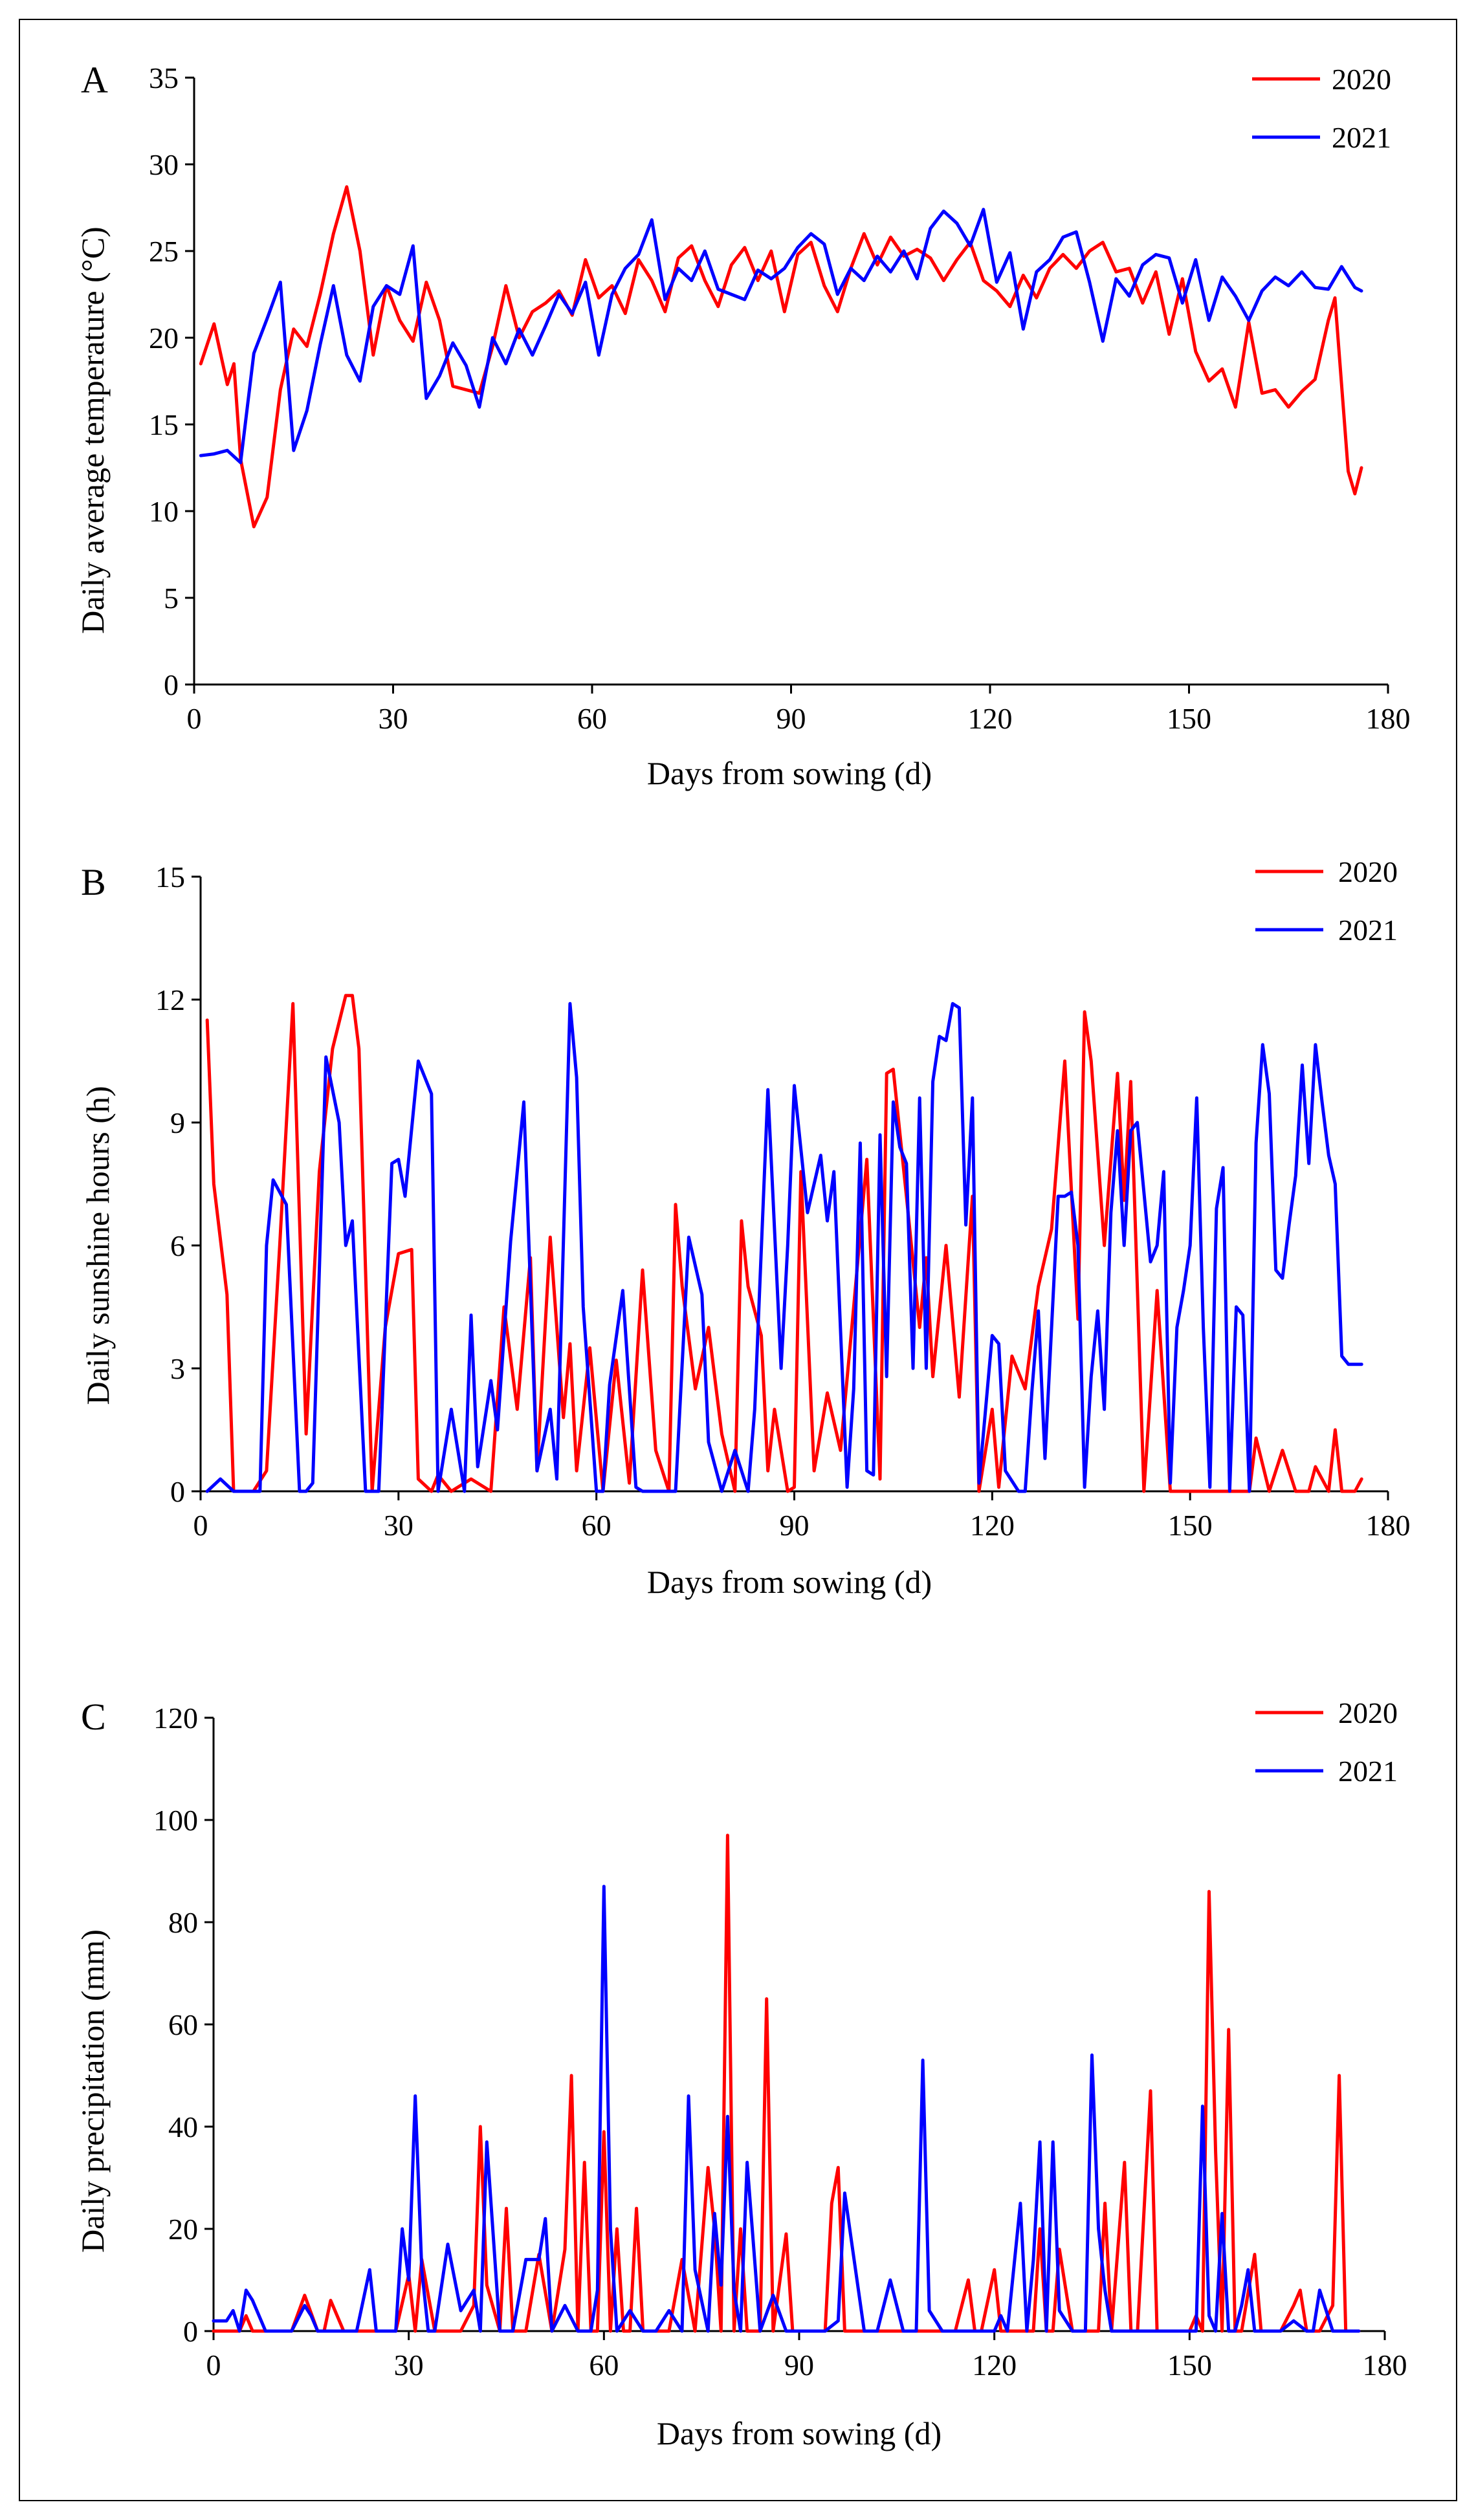  Describe the element at coordinates (175, 1821) in the screenshot. I see `y-tick-label: 100` at that location.